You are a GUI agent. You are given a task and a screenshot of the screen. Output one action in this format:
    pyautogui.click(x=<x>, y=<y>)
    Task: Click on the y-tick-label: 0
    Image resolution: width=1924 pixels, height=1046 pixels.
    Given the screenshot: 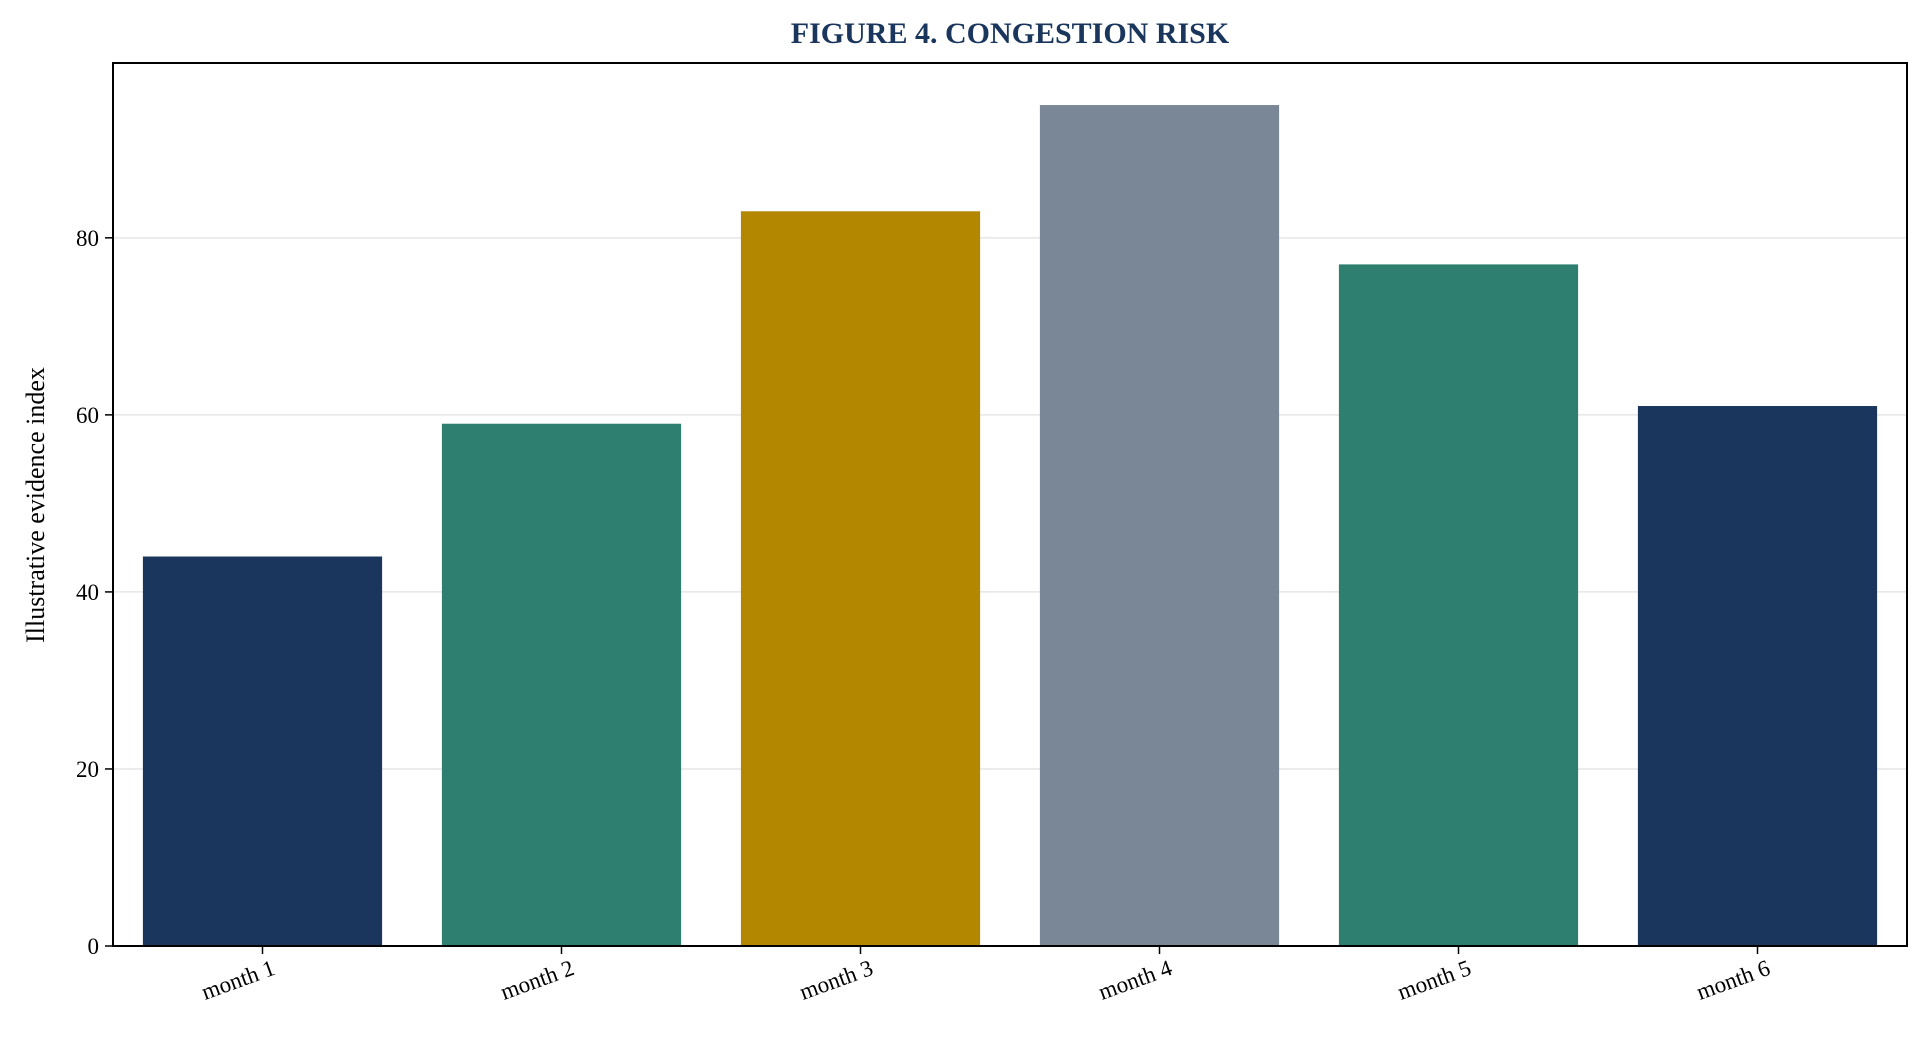 What is the action you would take?
    pyautogui.click(x=94, y=946)
    